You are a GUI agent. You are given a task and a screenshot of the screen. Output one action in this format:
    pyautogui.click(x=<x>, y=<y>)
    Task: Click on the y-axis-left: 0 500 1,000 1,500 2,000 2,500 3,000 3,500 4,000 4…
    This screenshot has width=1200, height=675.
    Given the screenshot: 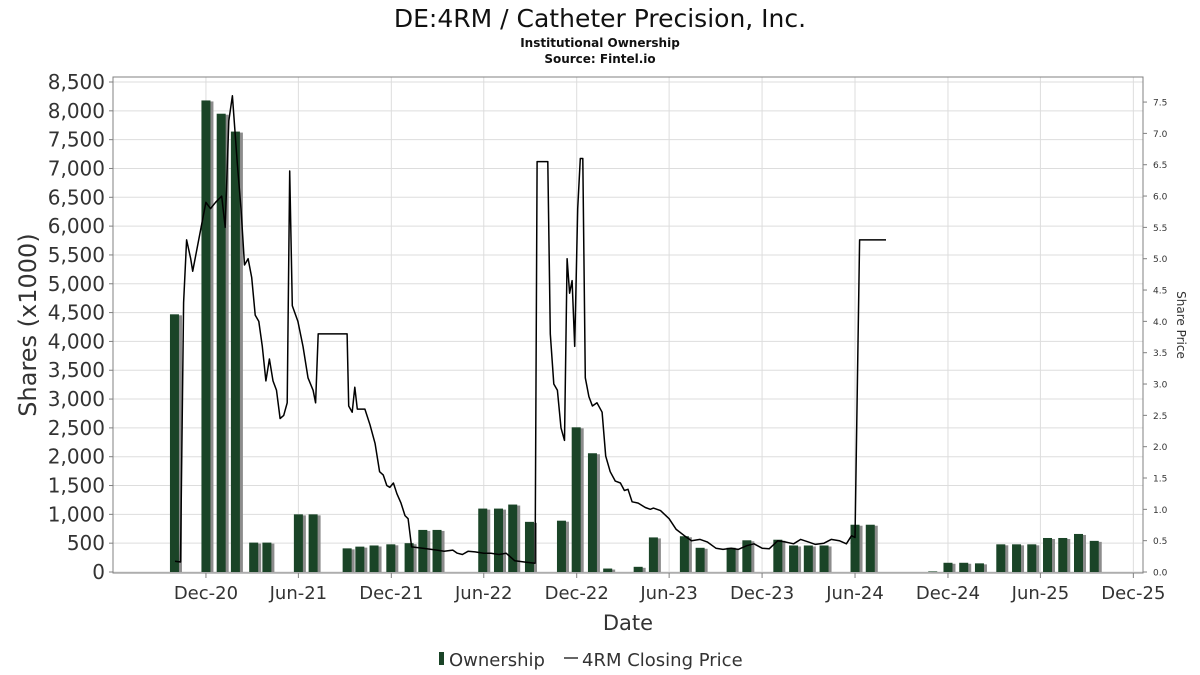 What is the action you would take?
    pyautogui.click(x=80, y=327)
    